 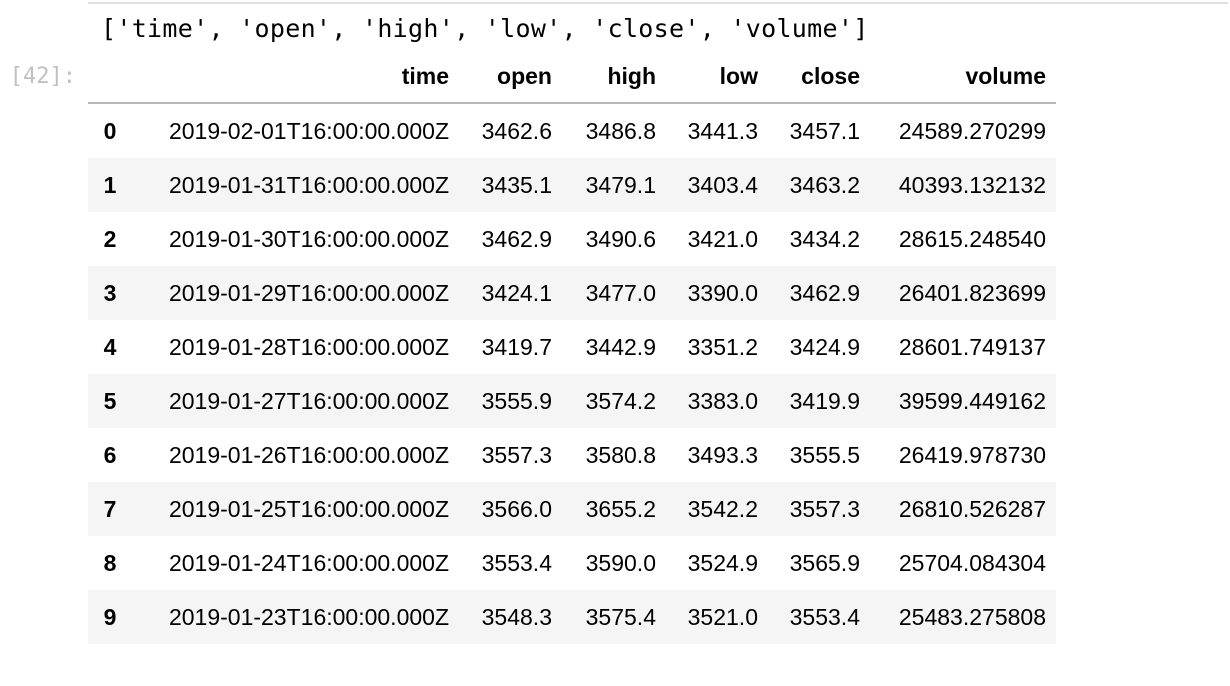 What do you see at coordinates (516, 508) in the screenshot?
I see `cell-open: 3566.0` at bounding box center [516, 508].